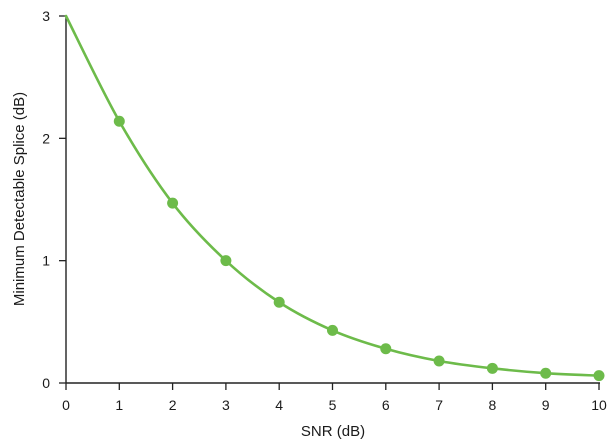 The height and width of the screenshot is (442, 609). I want to click on x-tick-label: 3, so click(226, 405).